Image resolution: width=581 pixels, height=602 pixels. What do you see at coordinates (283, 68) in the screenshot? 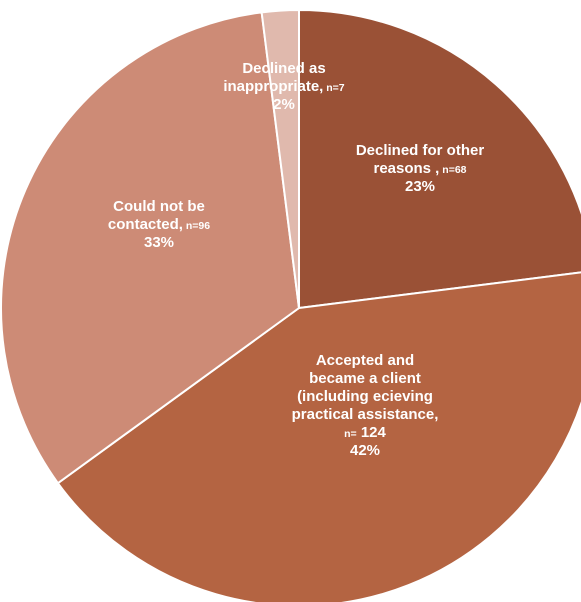
I see `pie-label-line: Declined as` at bounding box center [283, 68].